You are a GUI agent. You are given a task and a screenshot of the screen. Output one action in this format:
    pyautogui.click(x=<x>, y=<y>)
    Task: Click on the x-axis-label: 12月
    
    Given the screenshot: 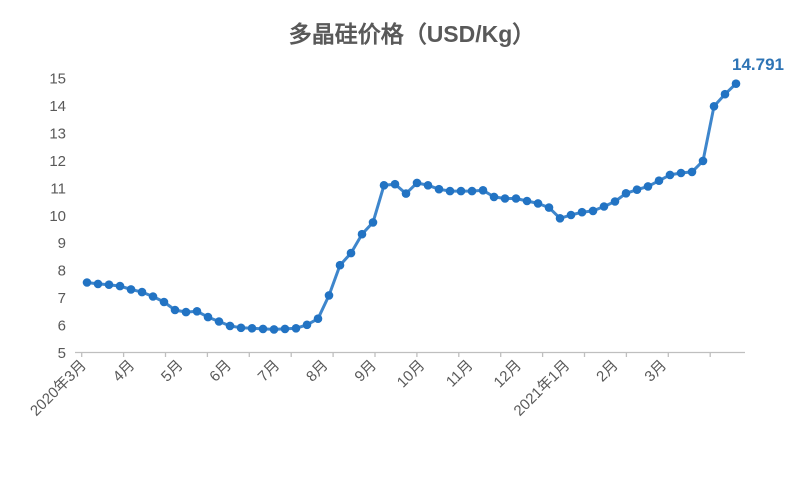 What is the action you would take?
    pyautogui.click(x=508, y=374)
    